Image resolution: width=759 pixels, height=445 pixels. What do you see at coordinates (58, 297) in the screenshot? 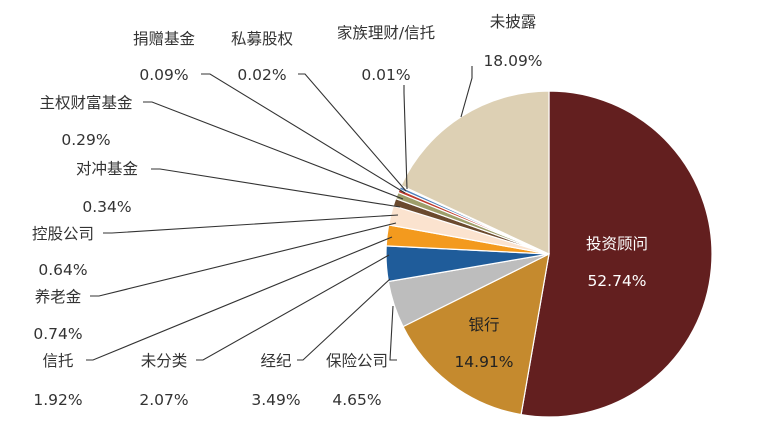
I see `slice-label-name-6: 养老金` at bounding box center [58, 297].